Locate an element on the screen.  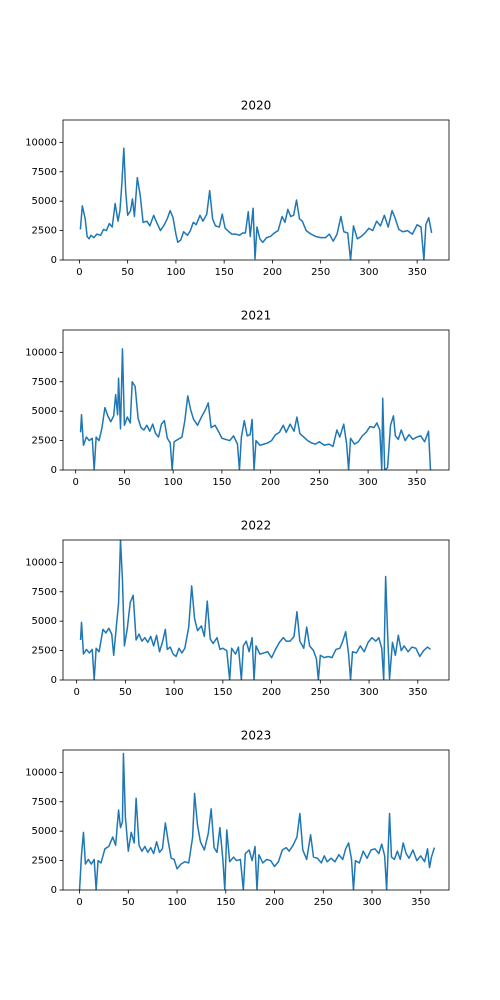
subplot-title: 2021 is located at coordinates (256, 316).